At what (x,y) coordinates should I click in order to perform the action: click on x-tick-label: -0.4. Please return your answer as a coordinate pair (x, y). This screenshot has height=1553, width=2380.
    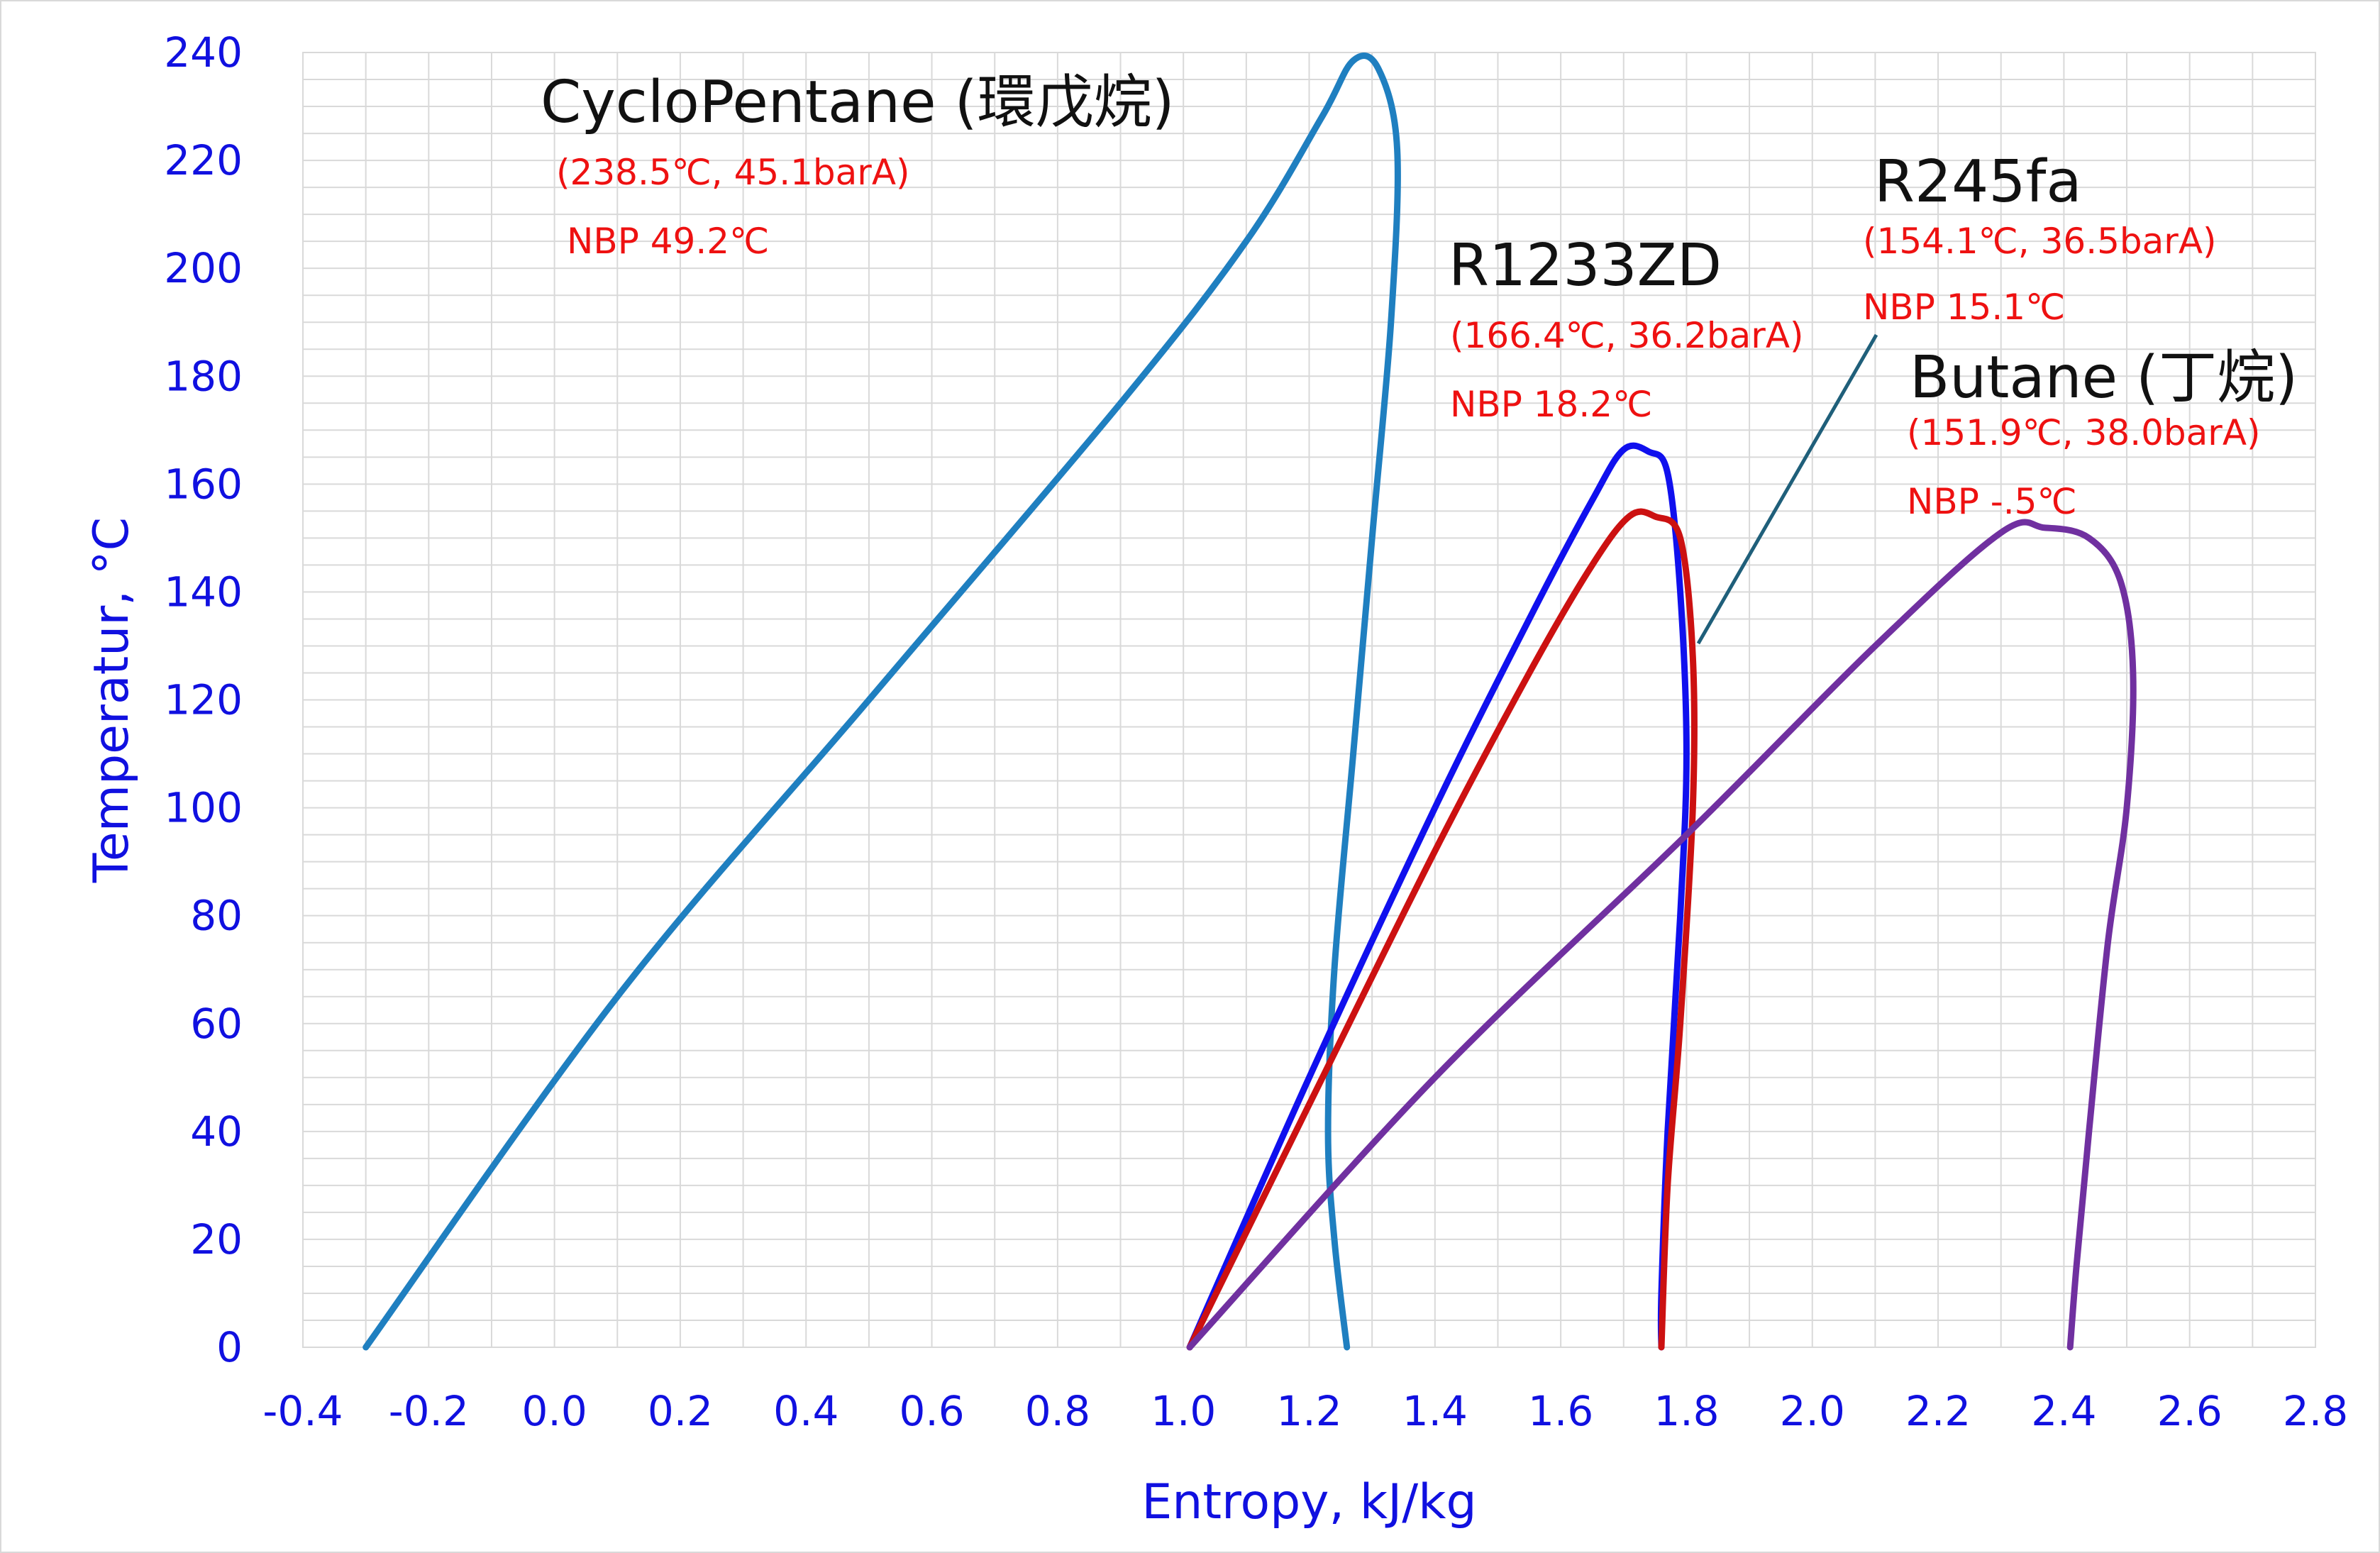
    Looking at the image, I should click on (303, 1411).